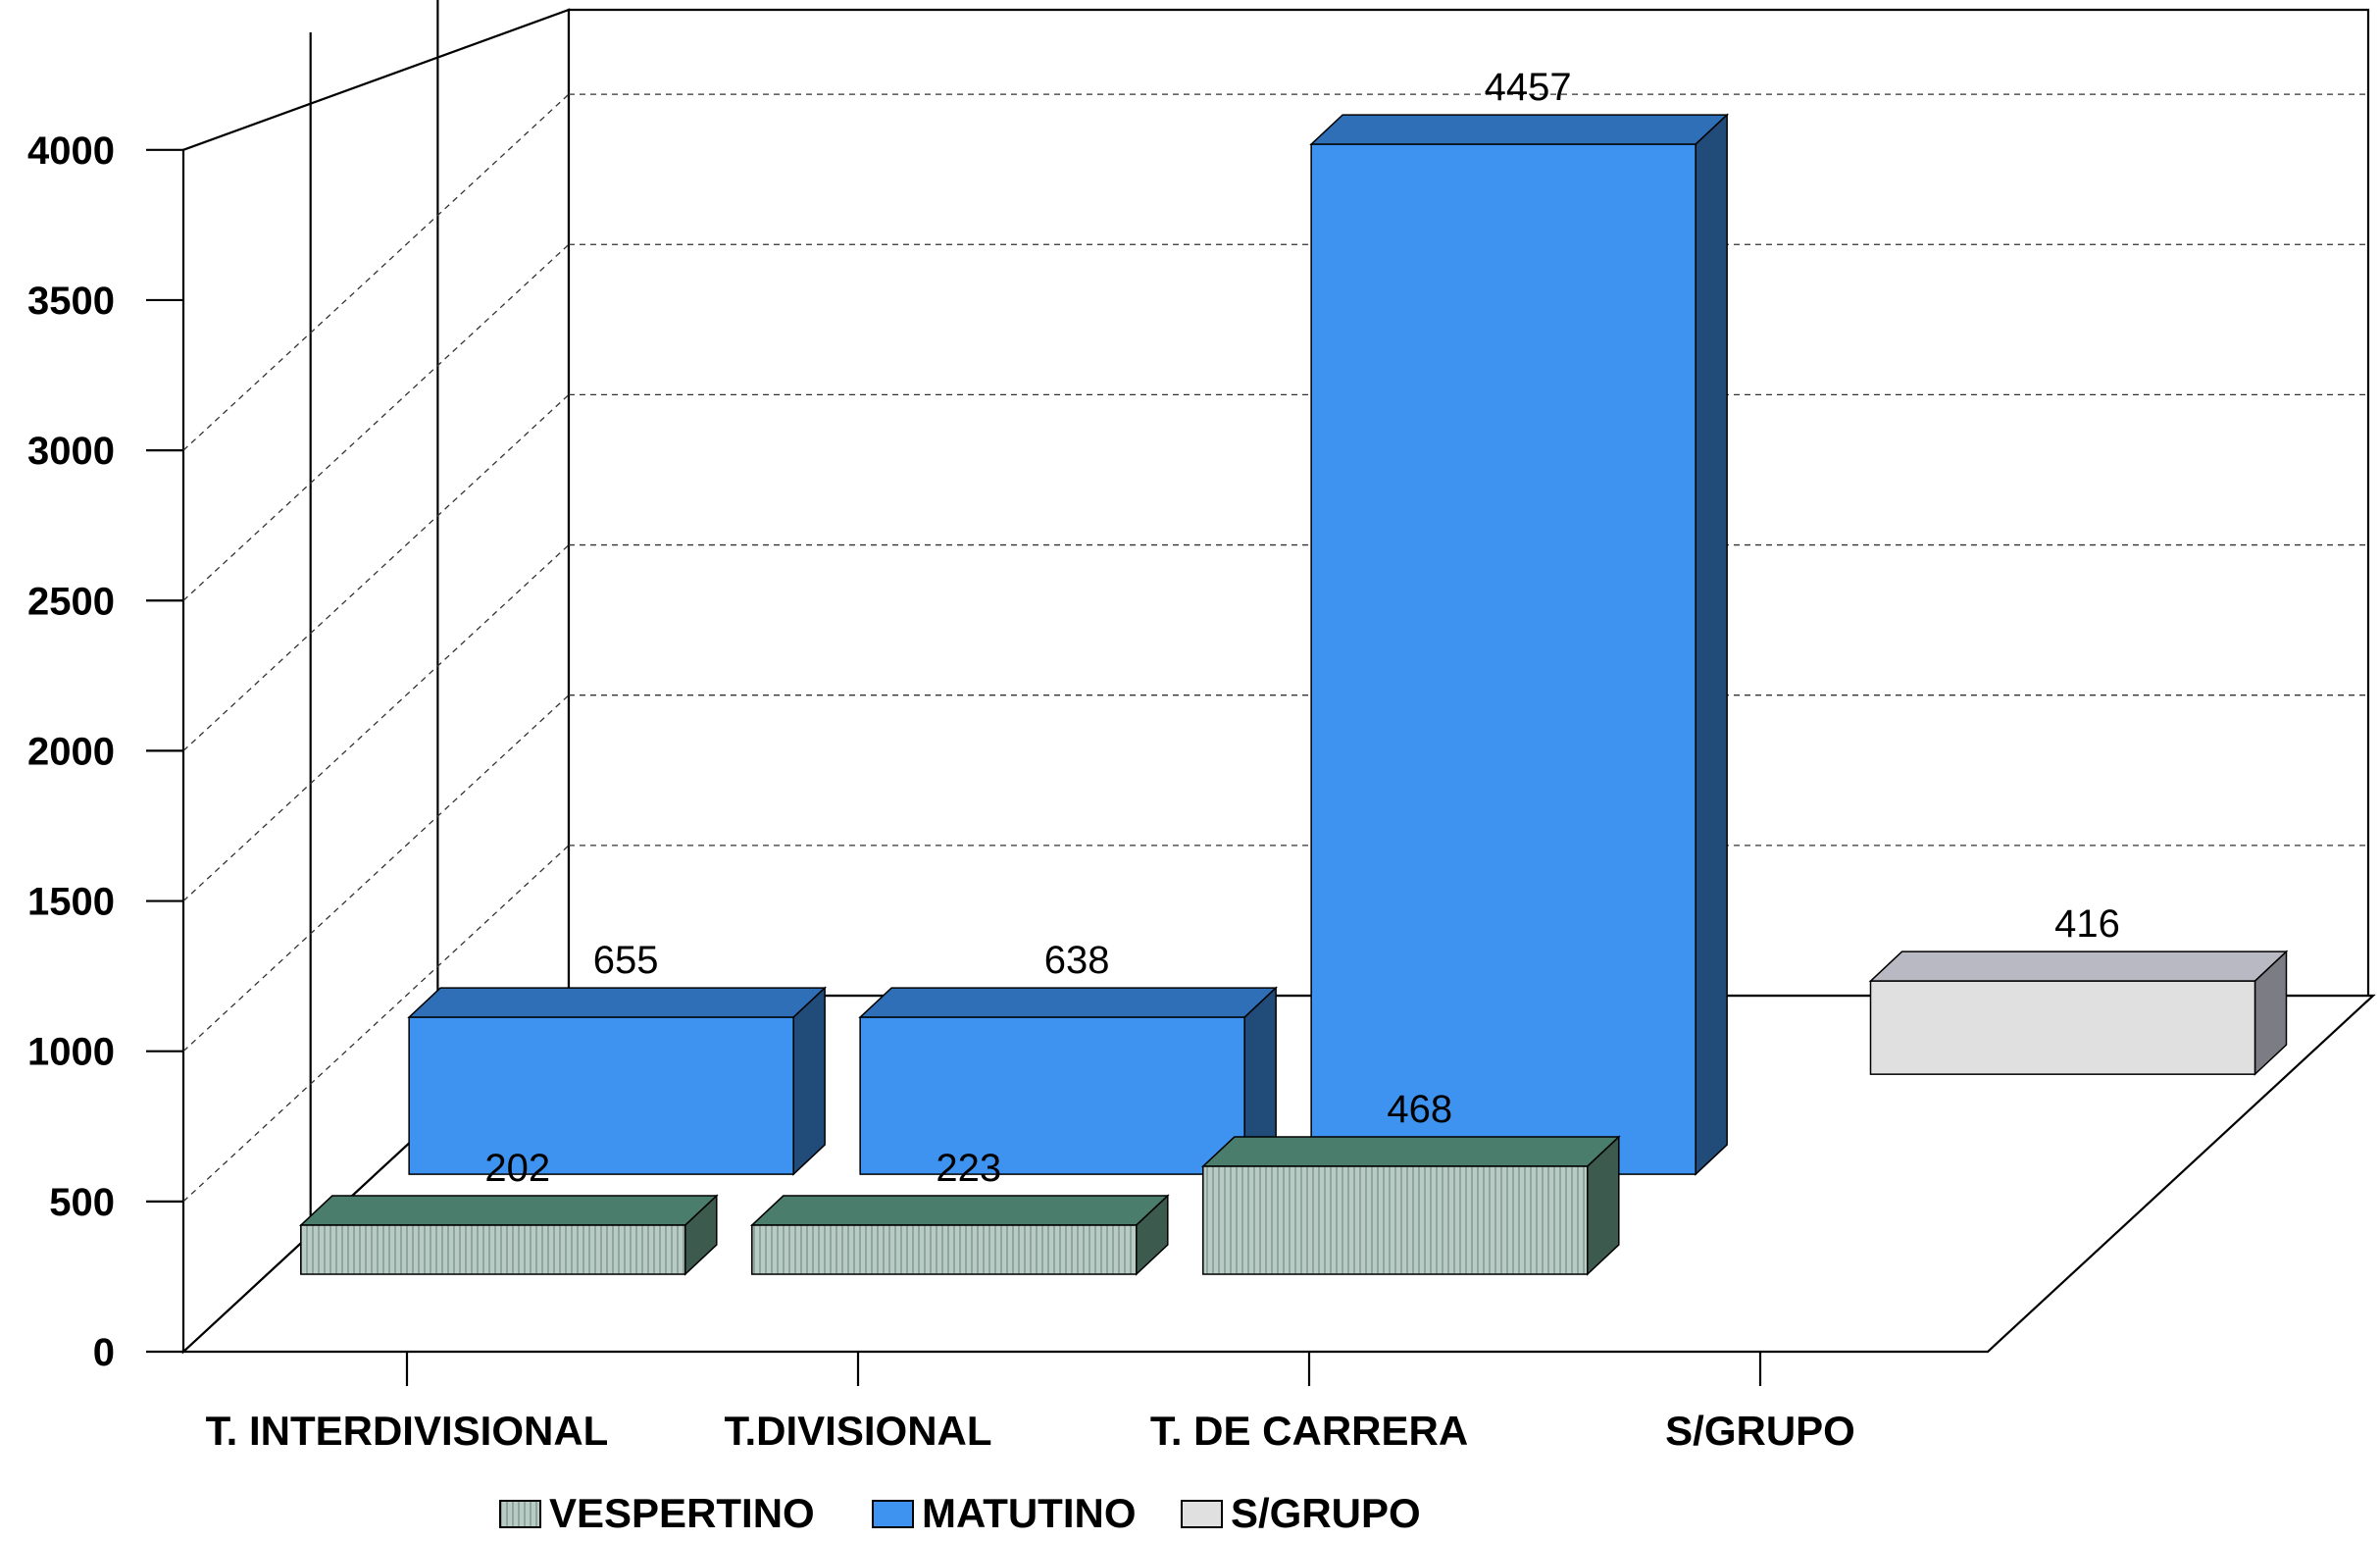  Describe the element at coordinates (71, 301) in the screenshot. I see `y-tick-label: 3500` at that location.